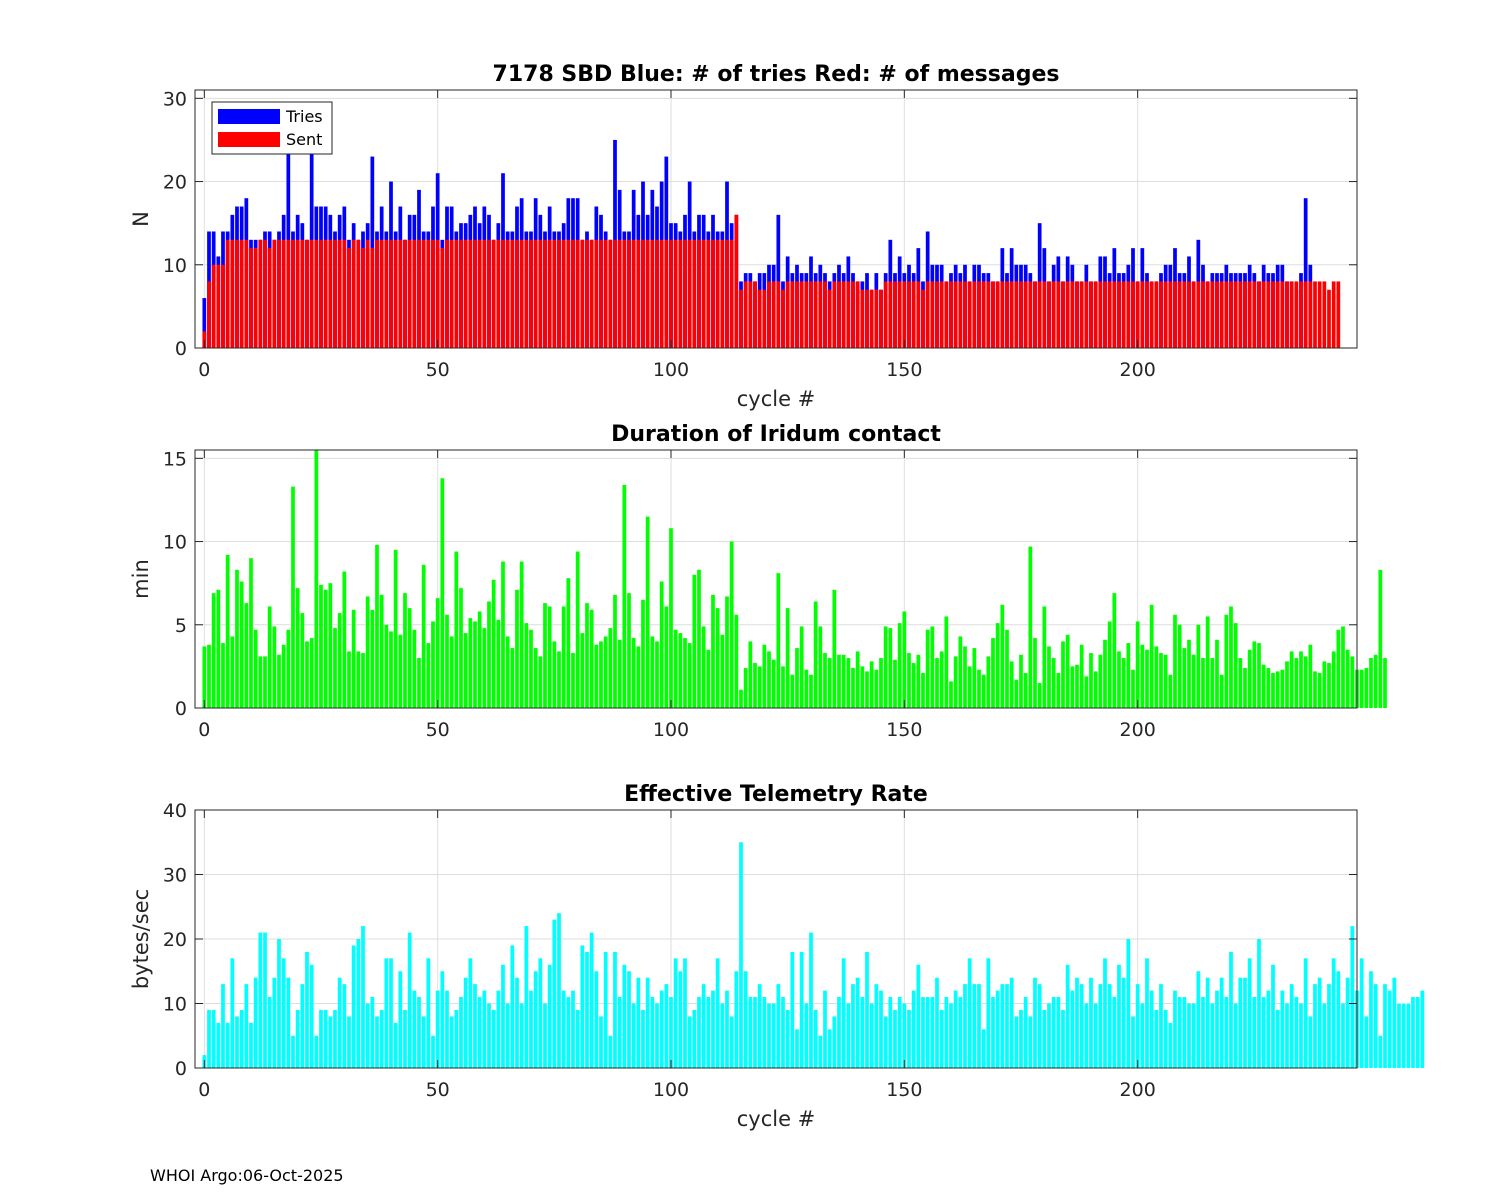  Describe the element at coordinates (904, 1090) in the screenshot. I see `x-tick-label: 150` at that location.